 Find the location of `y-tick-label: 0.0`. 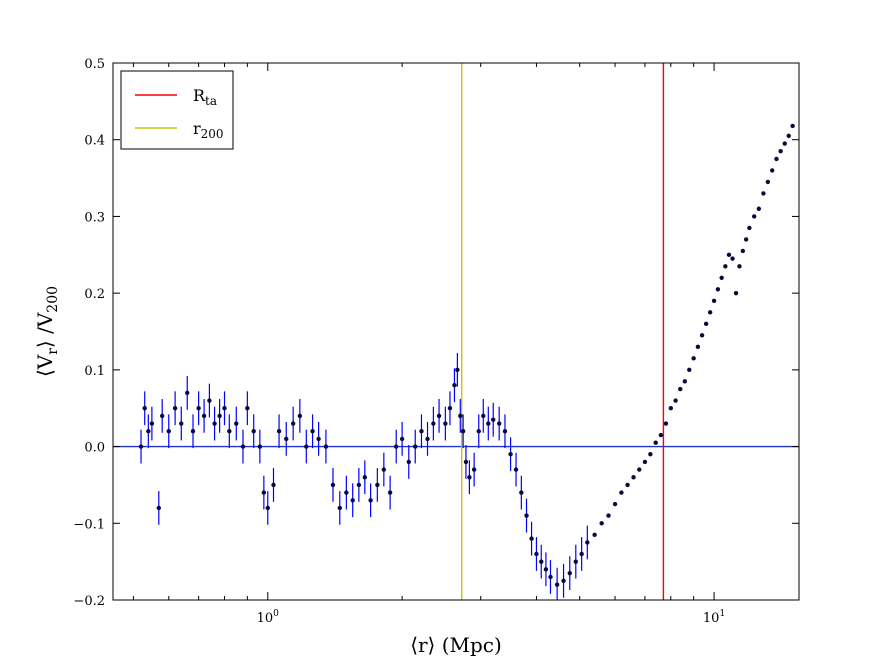

y-tick-label: 0.0 is located at coordinates (94, 448).